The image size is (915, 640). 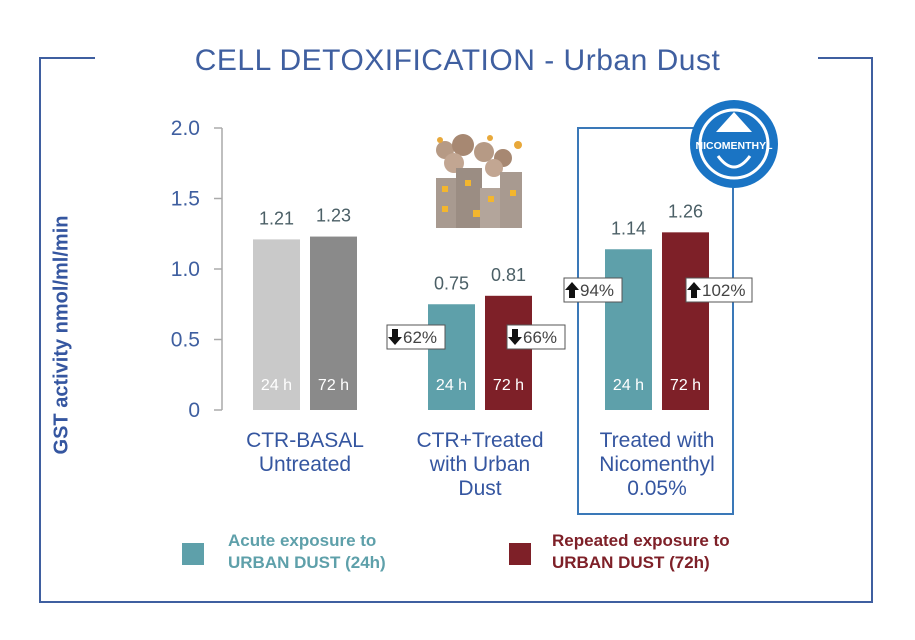 What do you see at coordinates (305, 440) in the screenshot?
I see `group-label-line: CTR-BASAL` at bounding box center [305, 440].